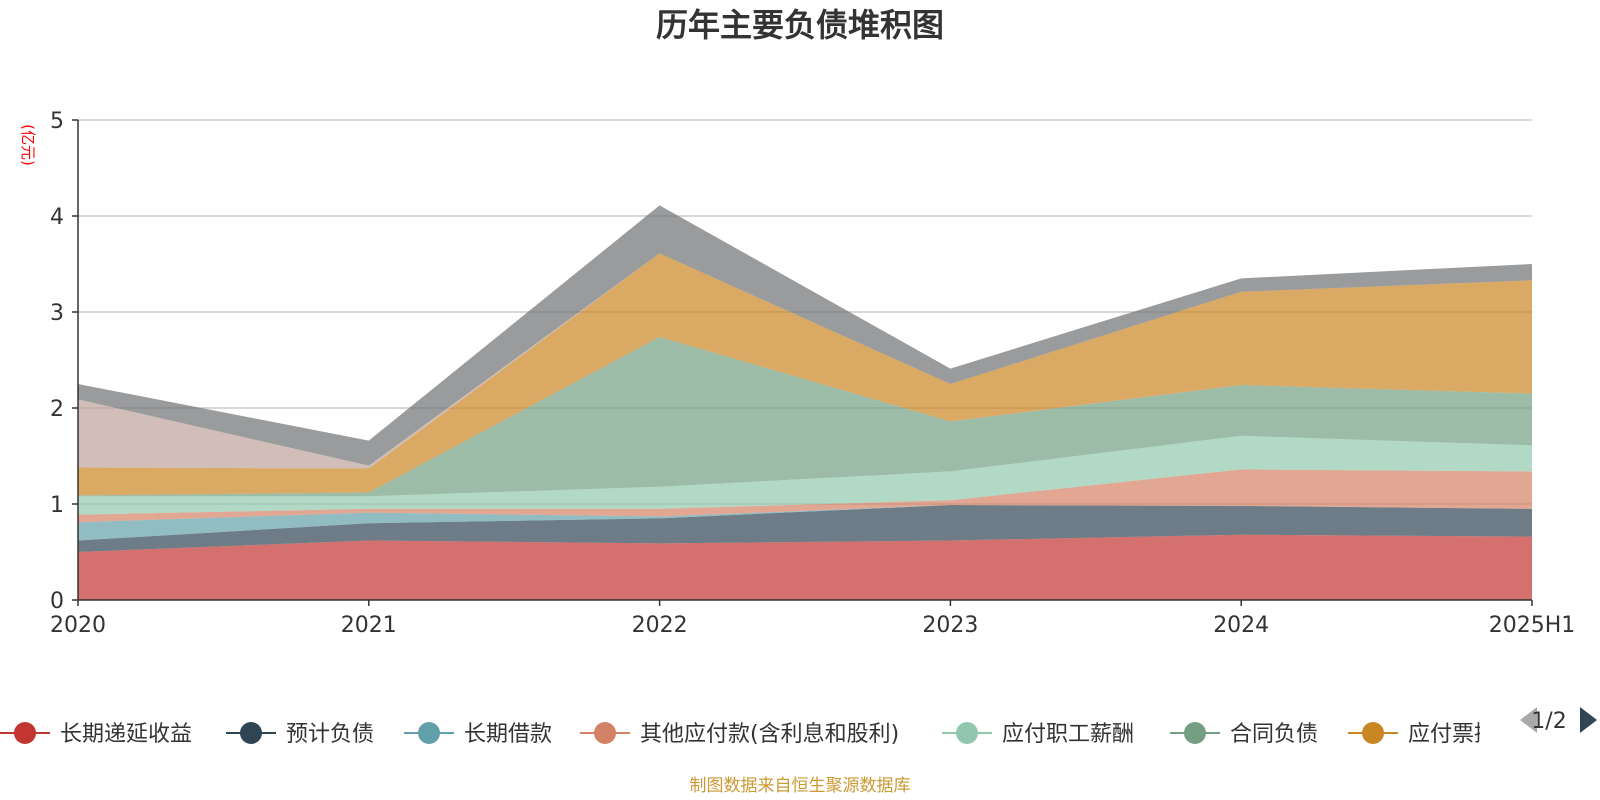 The height and width of the screenshot is (800, 1600). I want to click on legend-item: 应付票据, so click(1422, 734).